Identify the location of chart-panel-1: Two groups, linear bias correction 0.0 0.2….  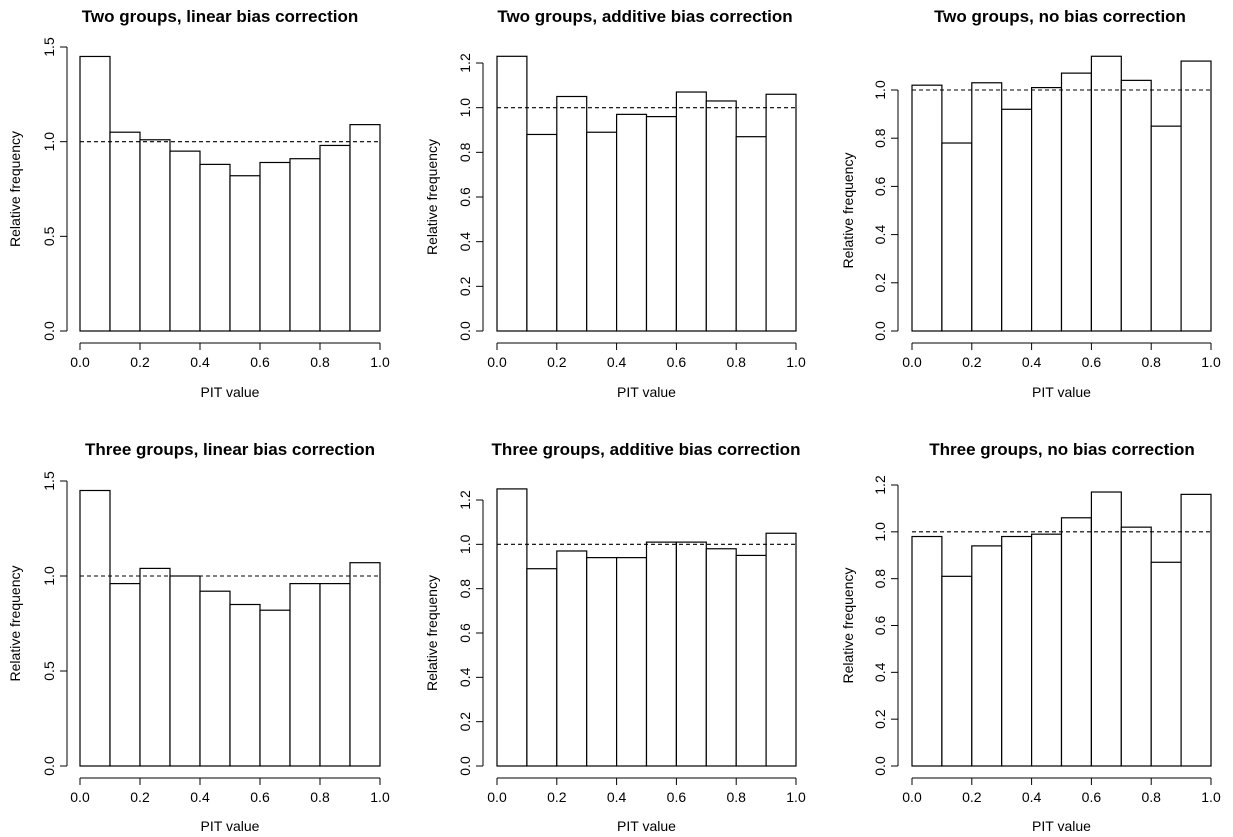
(198, 203).